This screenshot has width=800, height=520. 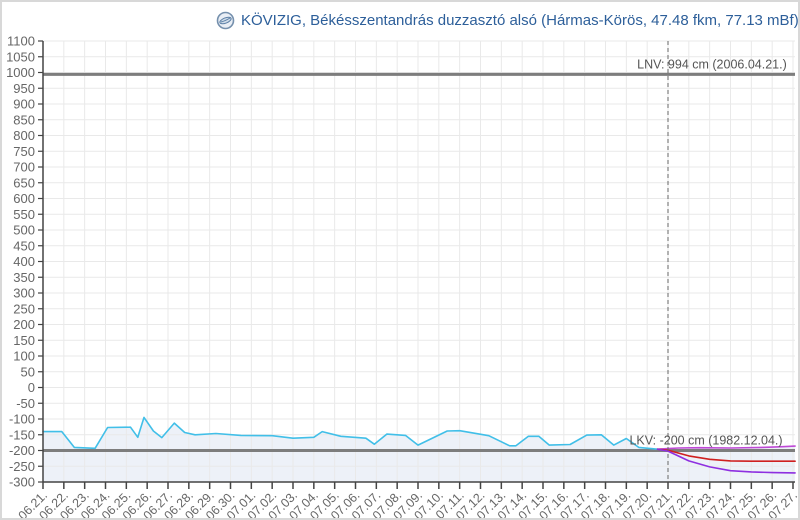 I want to click on y-tick-label: 550, so click(x=24, y=214).